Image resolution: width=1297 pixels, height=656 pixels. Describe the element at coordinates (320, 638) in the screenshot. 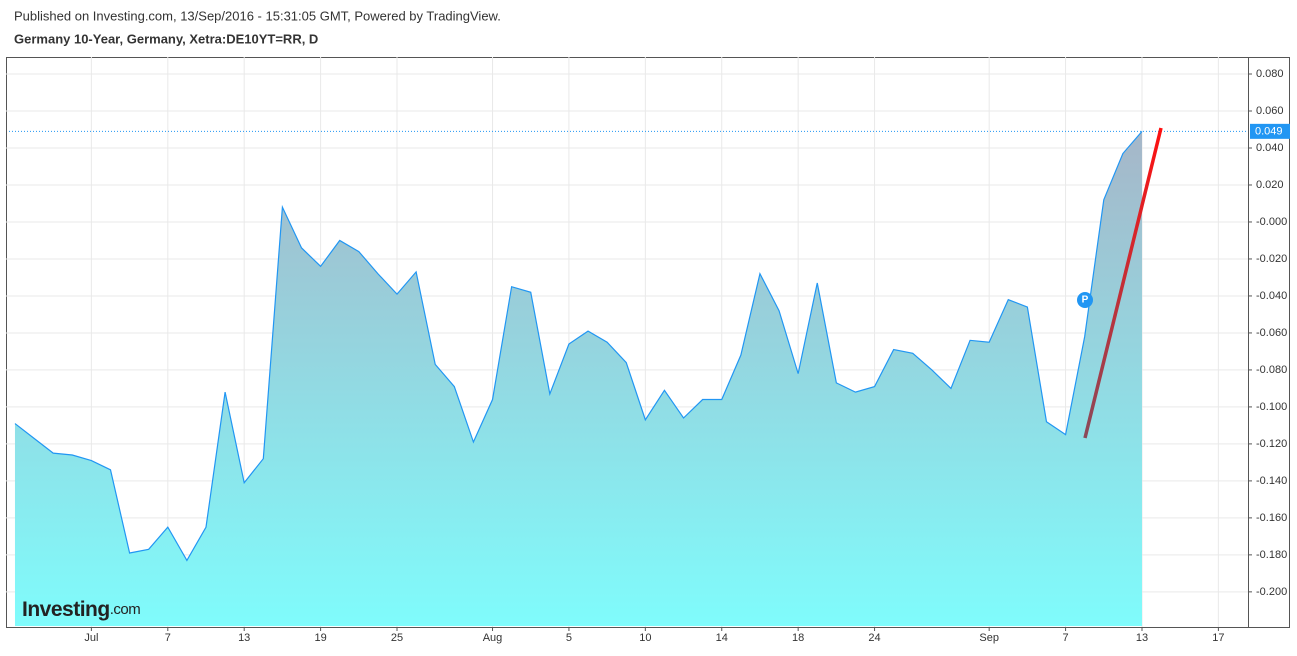

I see `x-tick-label: 19` at that location.